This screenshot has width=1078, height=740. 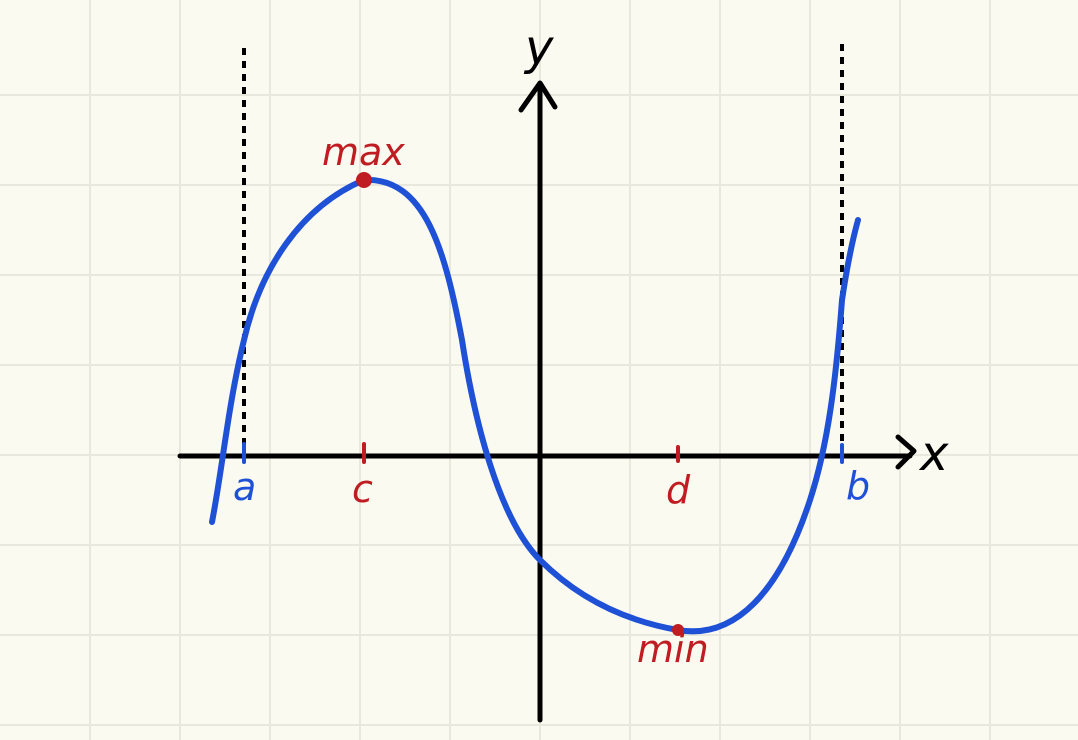 I want to click on maximum-point, so click(x=364, y=180).